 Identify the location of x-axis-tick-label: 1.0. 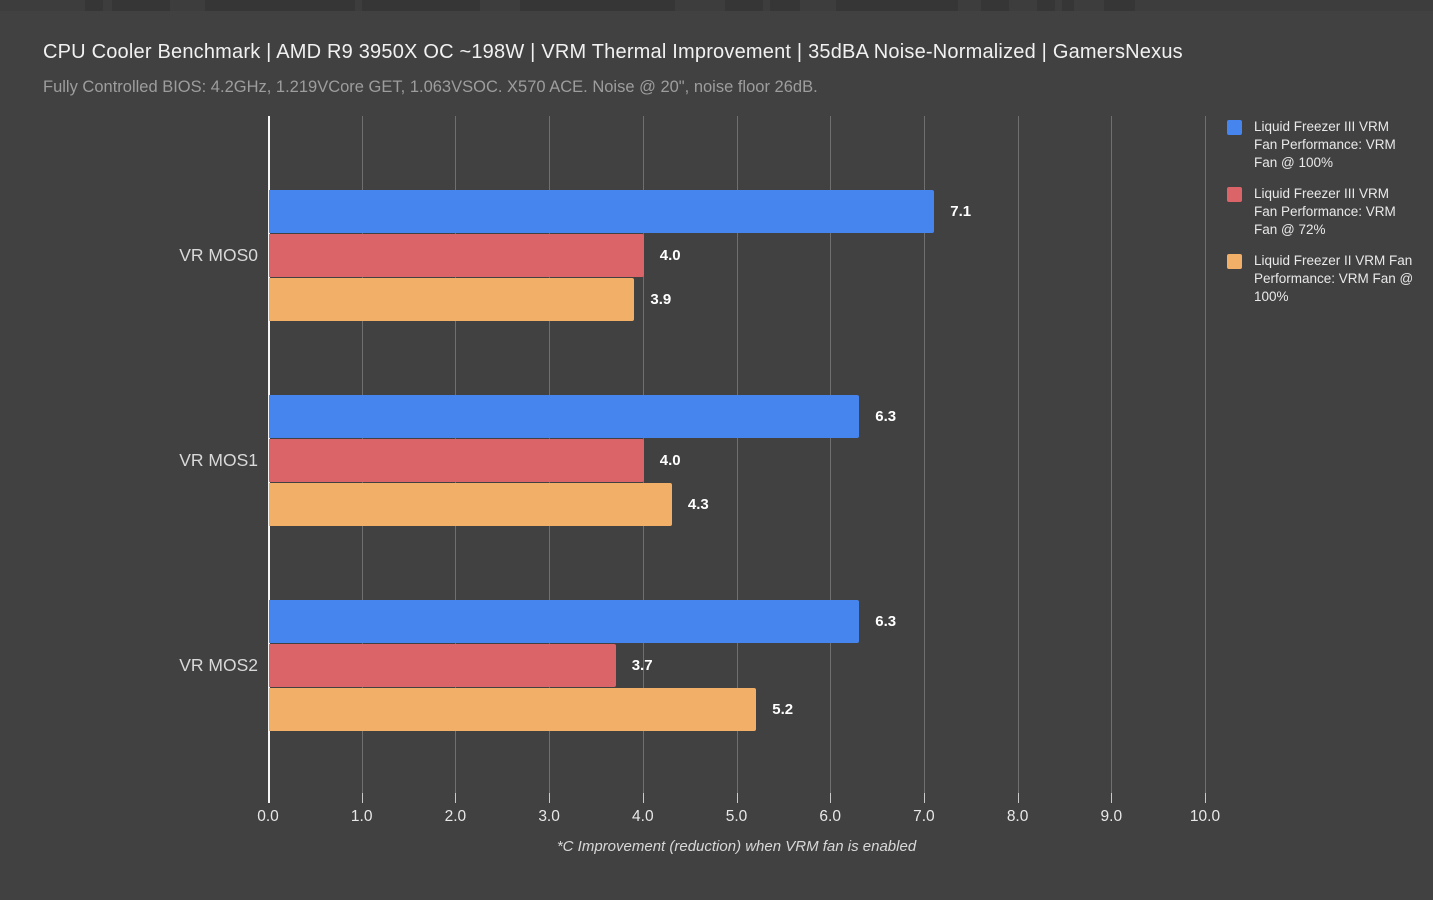
(361, 816).